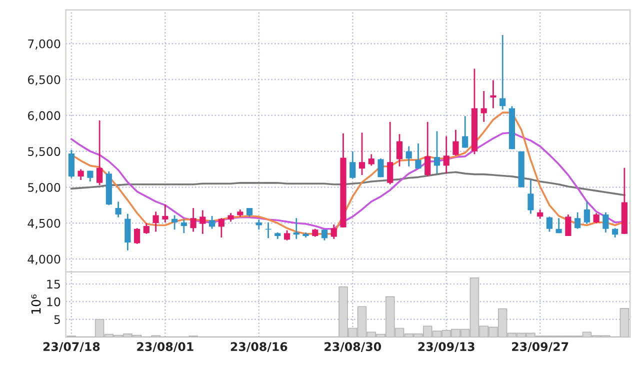 This screenshot has height=366, width=639. Describe the element at coordinates (165, 347) in the screenshot. I see `x-tick-label: 23/08/01` at that location.